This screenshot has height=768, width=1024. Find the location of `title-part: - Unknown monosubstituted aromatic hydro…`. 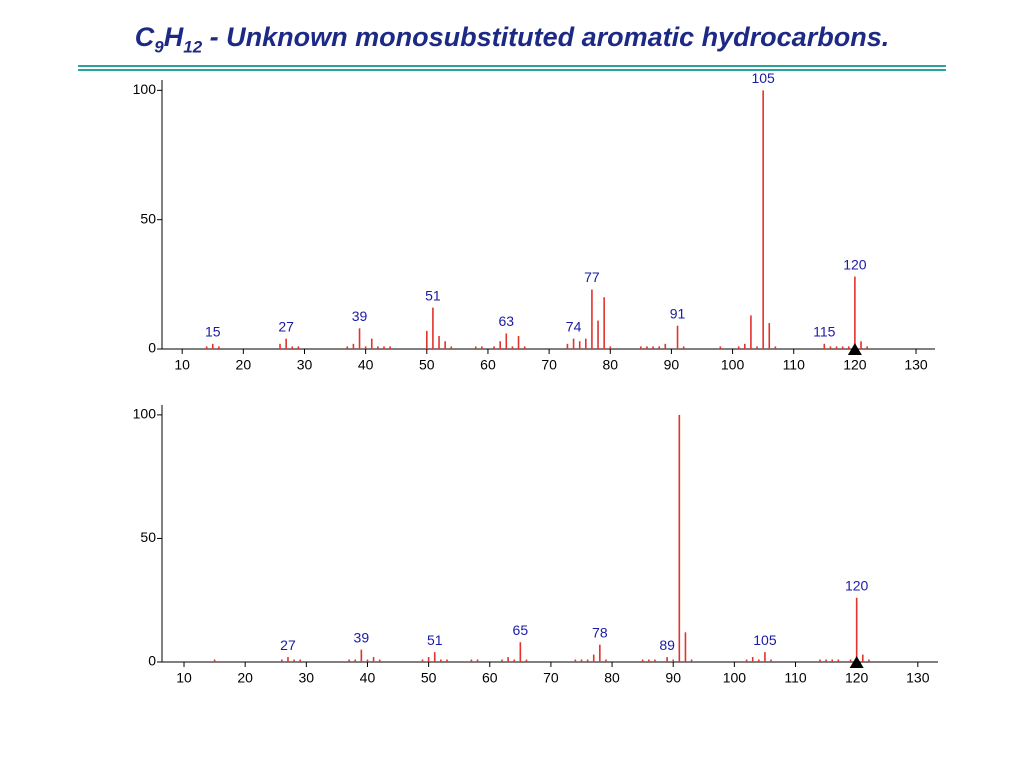

title-part: - Unknown monosubstituted aromatic hydro… is located at coordinates (546, 37).